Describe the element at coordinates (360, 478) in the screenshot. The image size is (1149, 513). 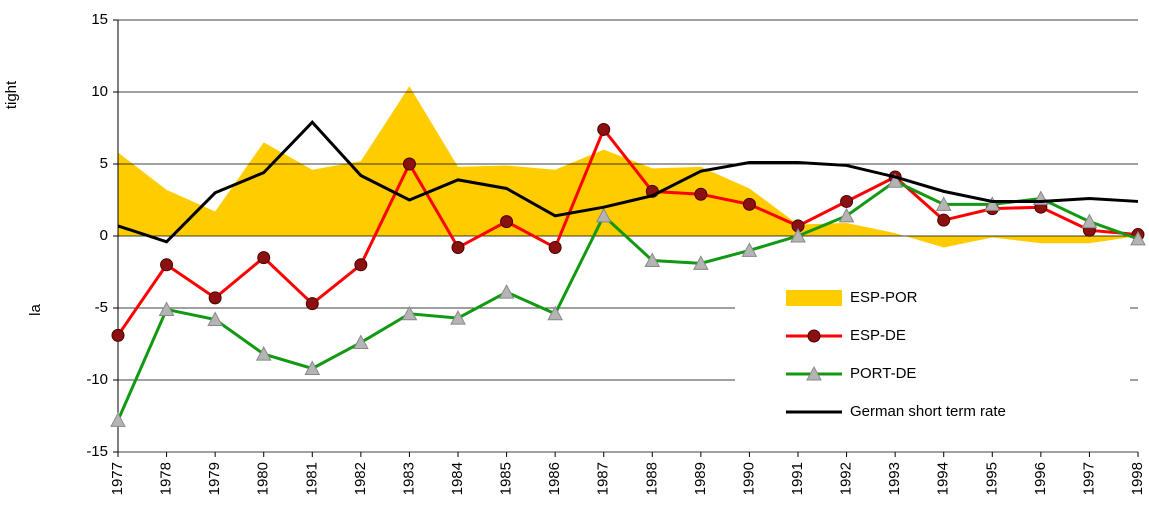
I see `x-tick-label: 1982` at that location.